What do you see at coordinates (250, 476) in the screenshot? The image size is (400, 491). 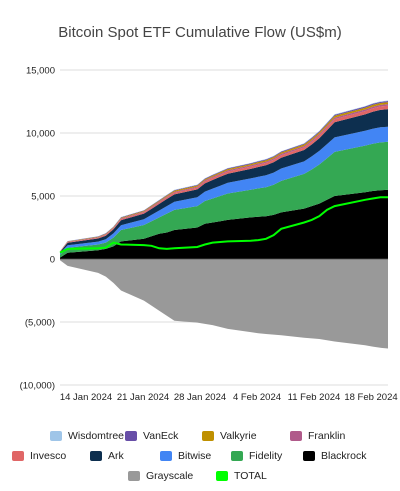 I see `legend-label: TOTAL` at bounding box center [250, 476].